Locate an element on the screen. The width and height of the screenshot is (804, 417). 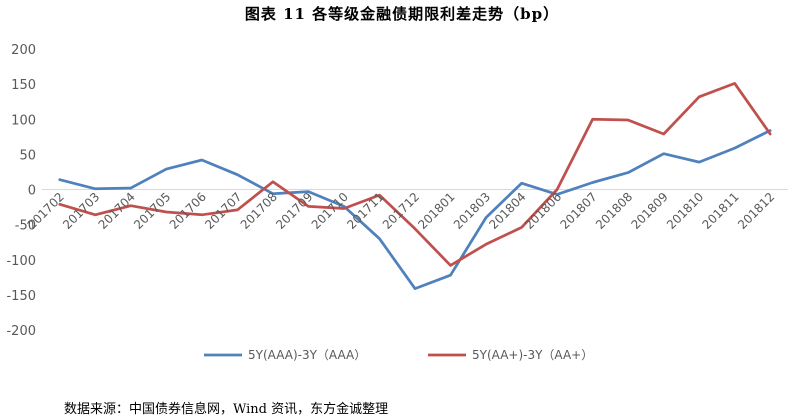
x-tick-label: 201712 is located at coordinates (401, 211).